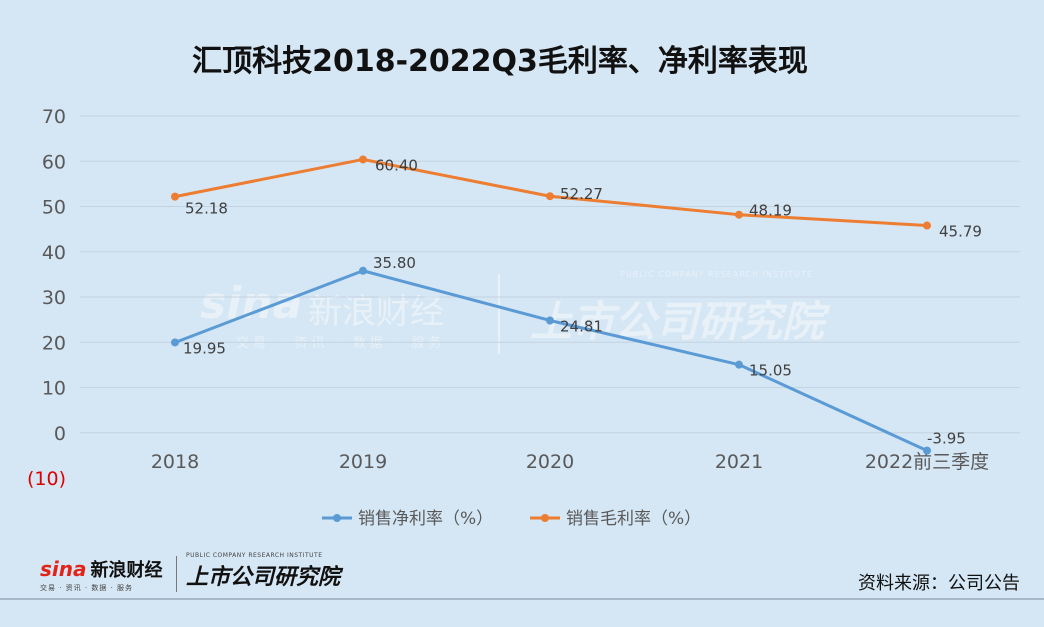 The height and width of the screenshot is (627, 1044). Describe the element at coordinates (46, 479) in the screenshot. I see `y-tick-label: (10)` at that location.